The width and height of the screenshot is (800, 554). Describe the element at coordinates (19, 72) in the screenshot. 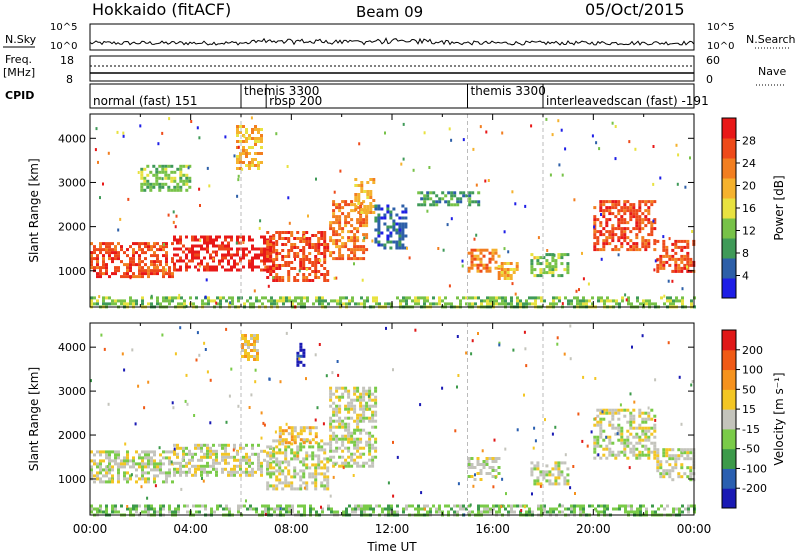

I see `freq-label-2: [MHz]` at that location.